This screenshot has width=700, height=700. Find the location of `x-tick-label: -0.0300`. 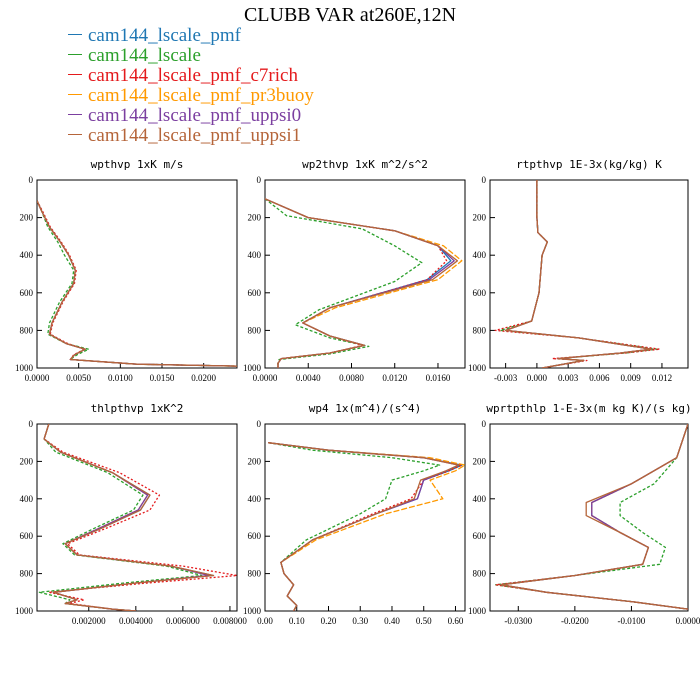

x-tick-label: -0.0300 is located at coordinates (518, 621).